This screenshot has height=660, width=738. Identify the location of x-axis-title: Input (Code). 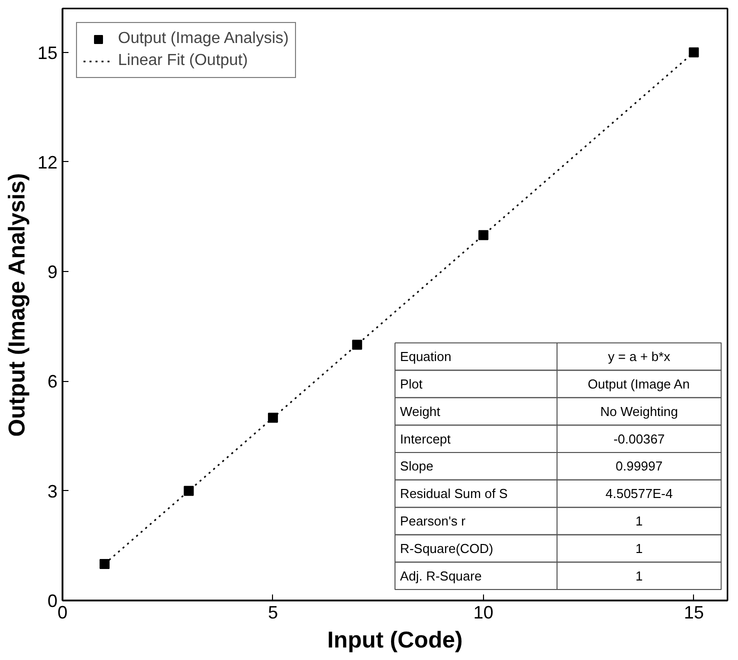
(395, 639).